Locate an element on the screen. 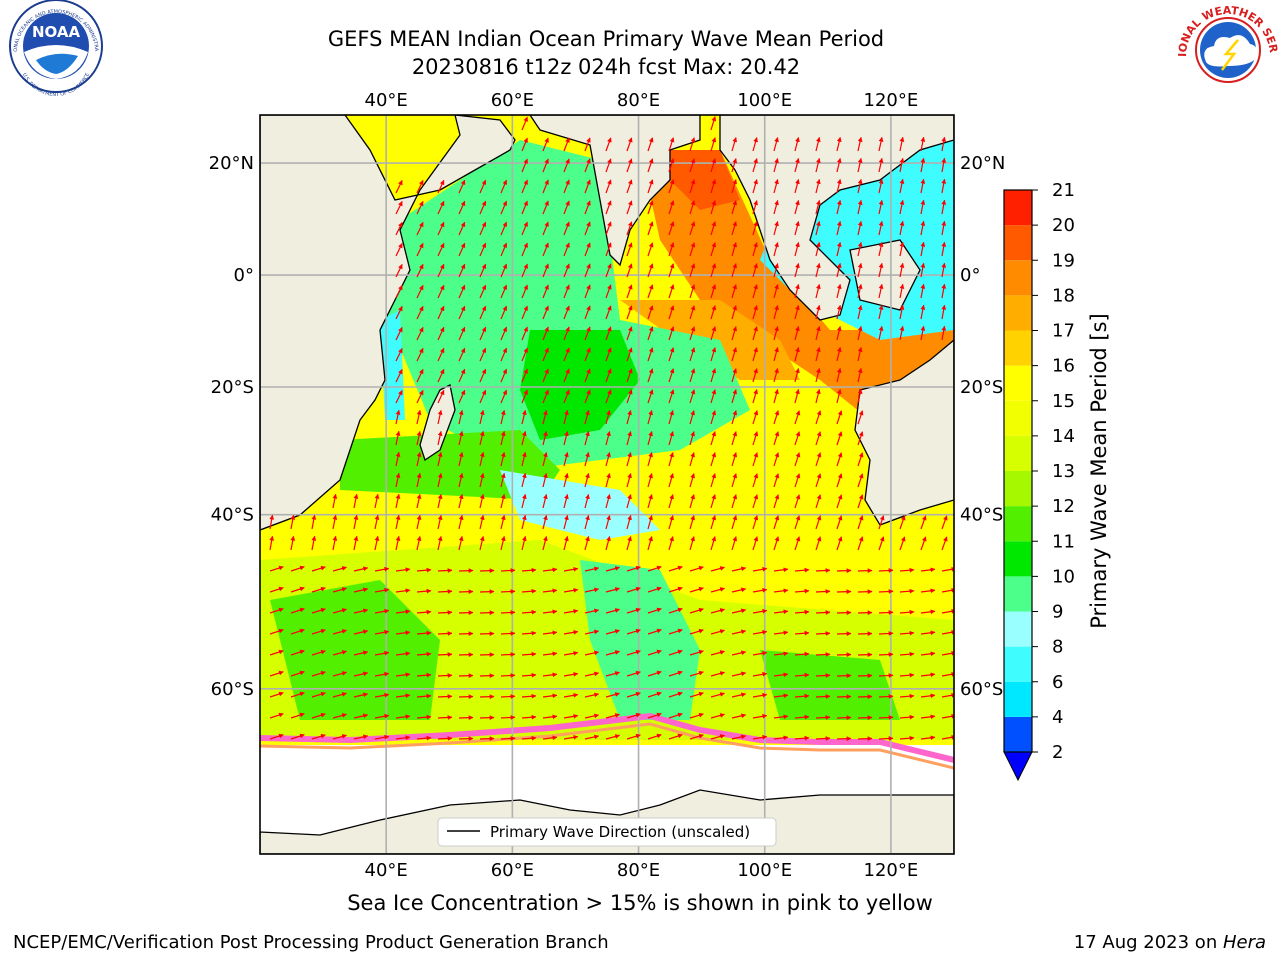 The width and height of the screenshot is (1280, 960). lat-tick-label-right: 0° is located at coordinates (970, 275).